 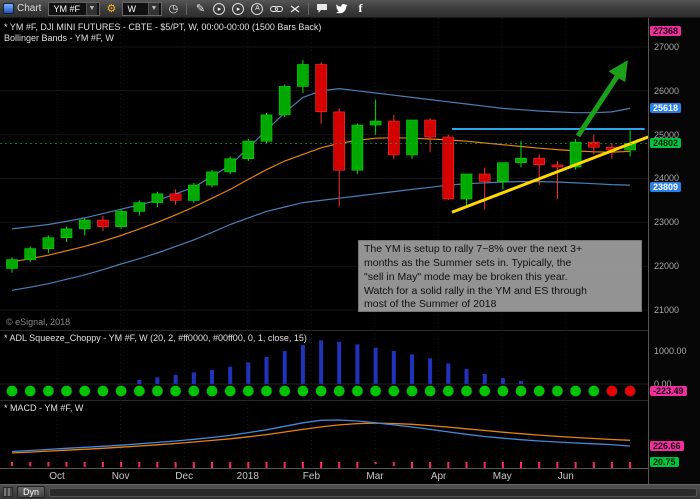 I want to click on price-badge: 23809, so click(x=666, y=186).